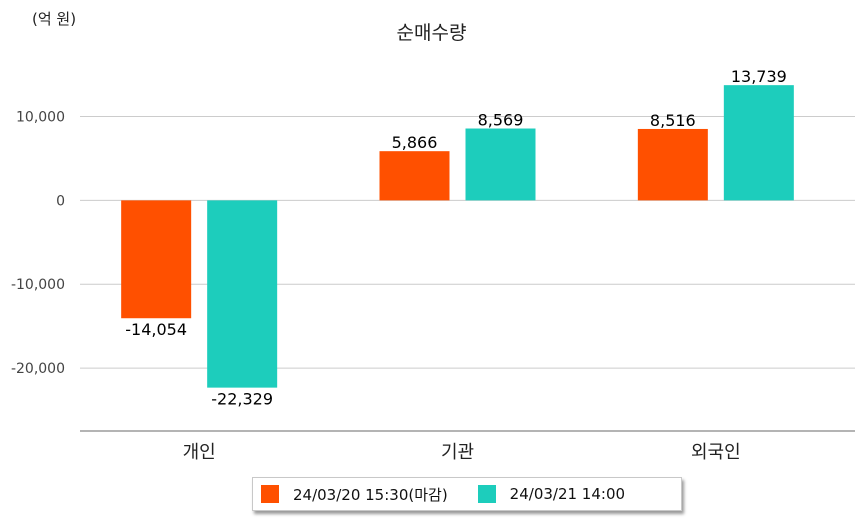 This screenshot has height=520, width=863. Describe the element at coordinates (60, 201) in the screenshot. I see `y-tick-label: 0` at that location.